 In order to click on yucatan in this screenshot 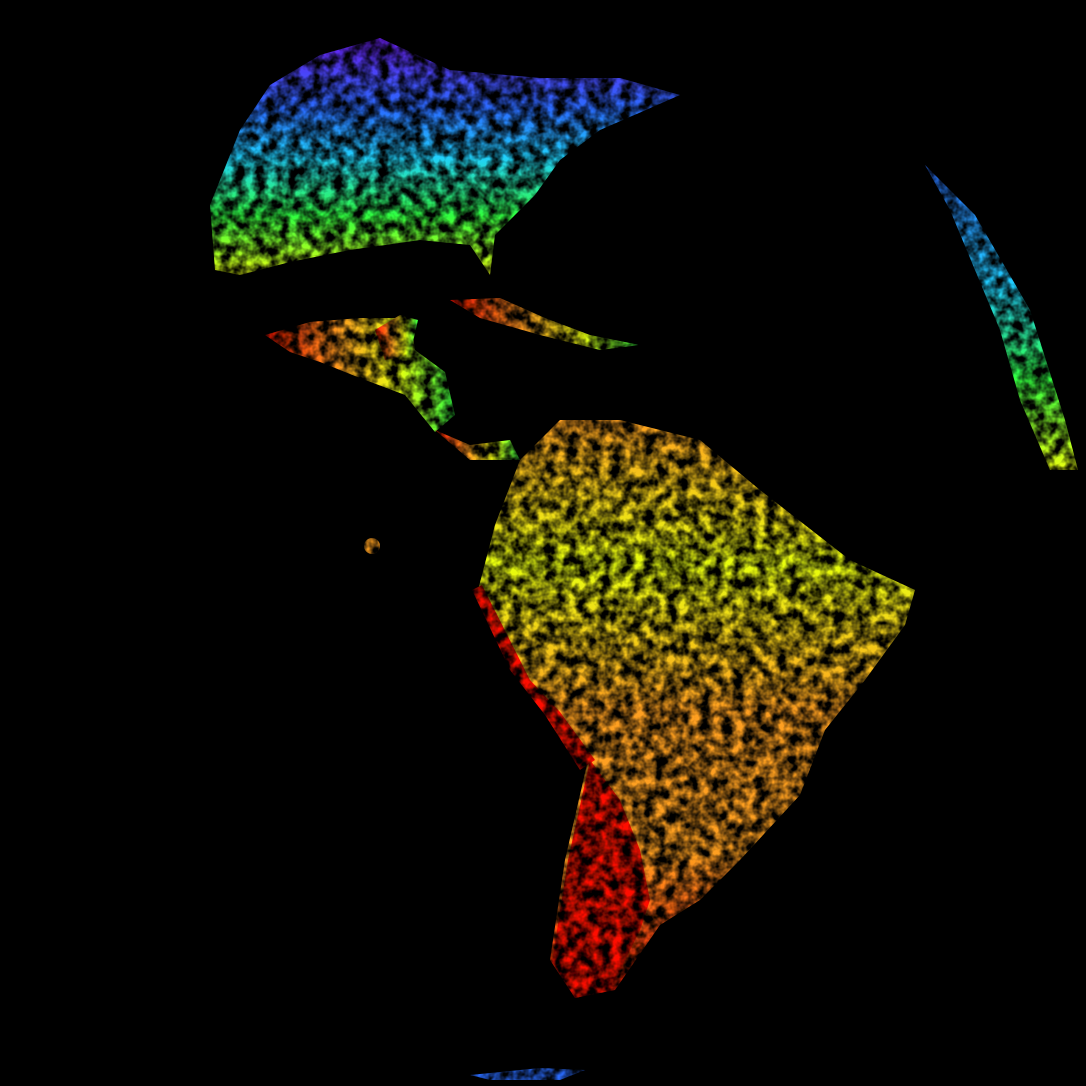, I will do `click(396, 337)`.